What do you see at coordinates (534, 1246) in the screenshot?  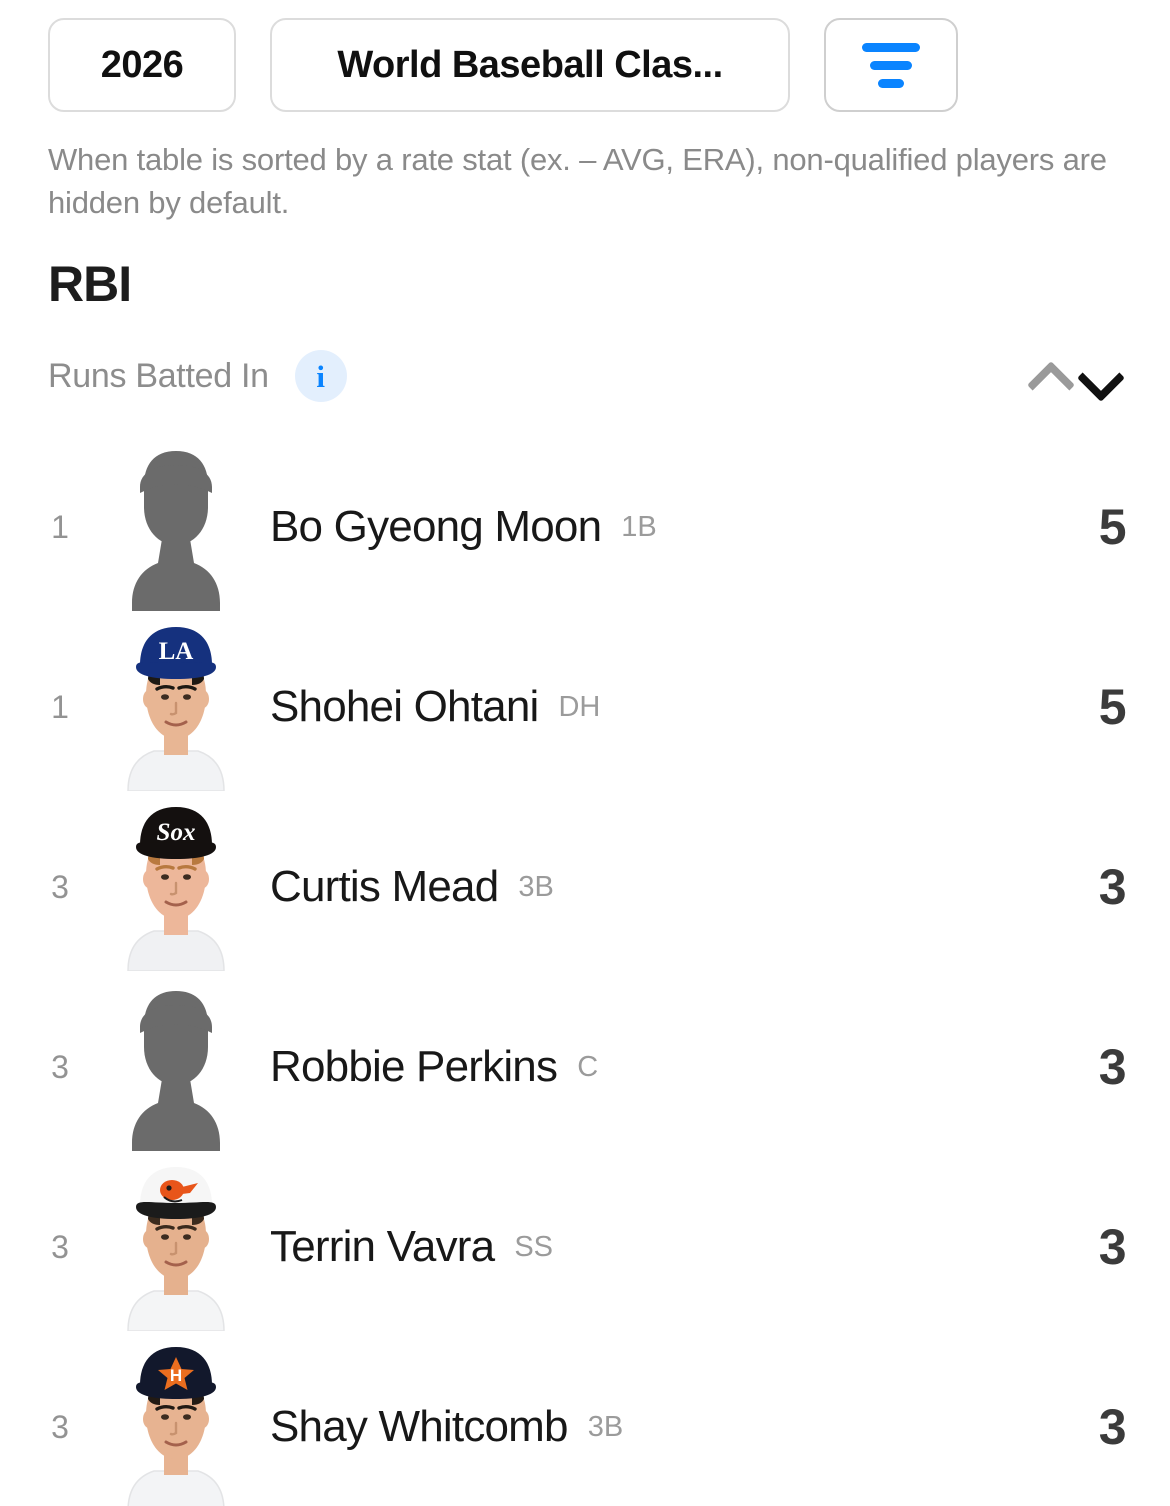 I see `player-position: SS` at bounding box center [534, 1246].